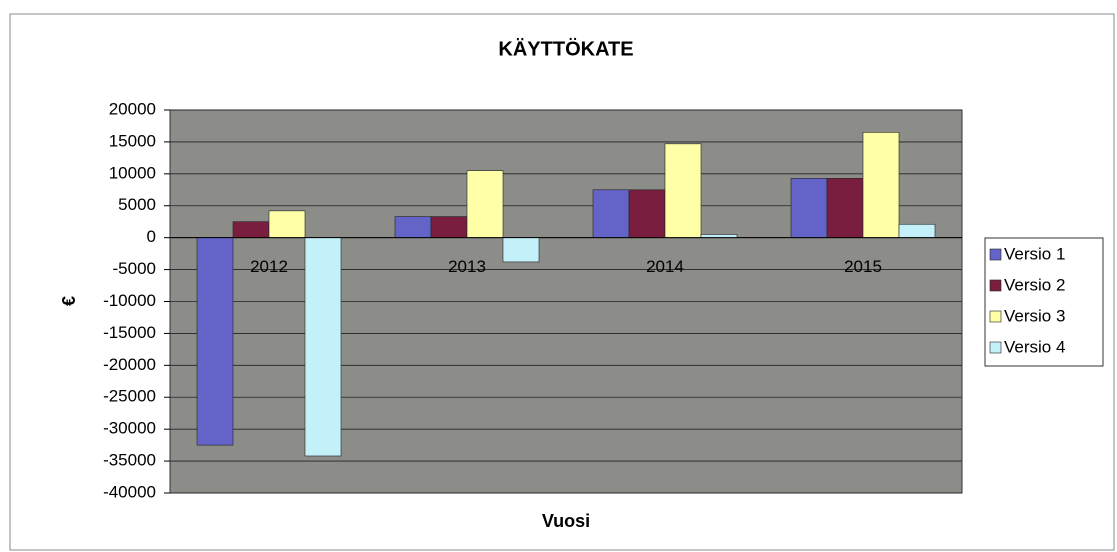 This screenshot has width=1117, height=552. I want to click on x-tick-label: 2012, so click(269, 266).